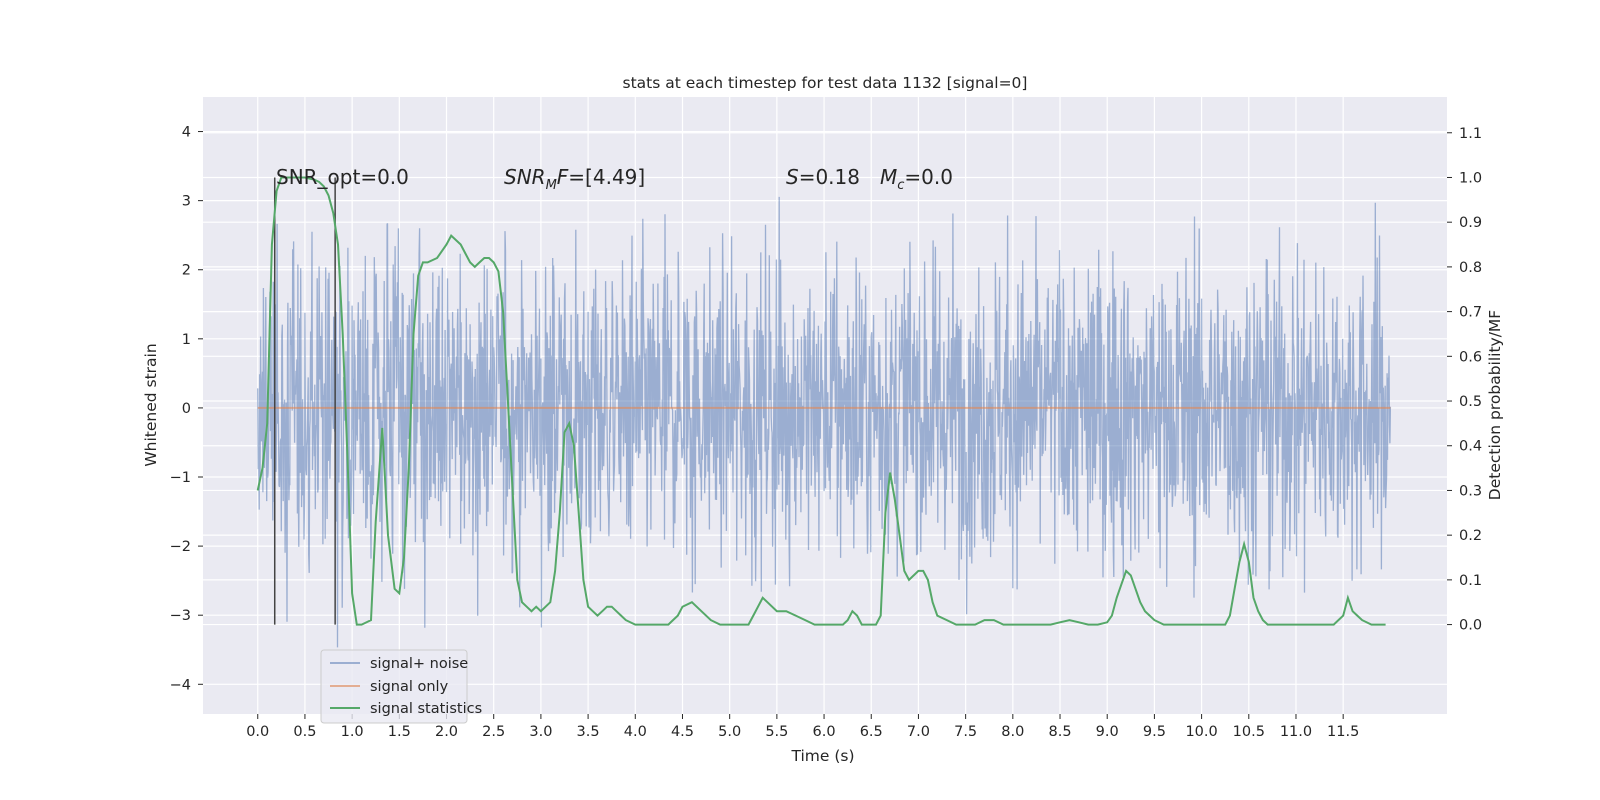 The image size is (1600, 800). What do you see at coordinates (729, 732) in the screenshot?
I see `x-tick-label-10: 5.0` at bounding box center [729, 732].